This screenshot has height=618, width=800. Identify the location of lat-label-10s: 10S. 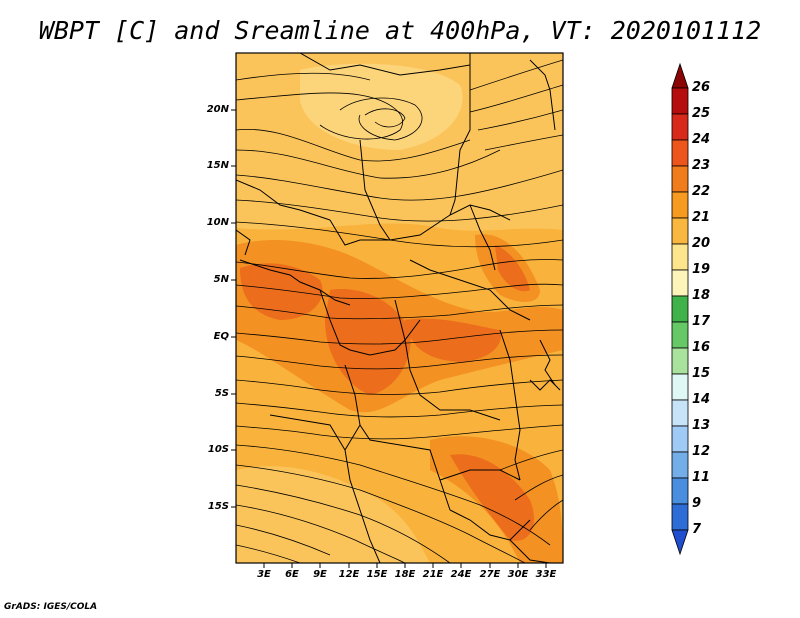
(218, 449).